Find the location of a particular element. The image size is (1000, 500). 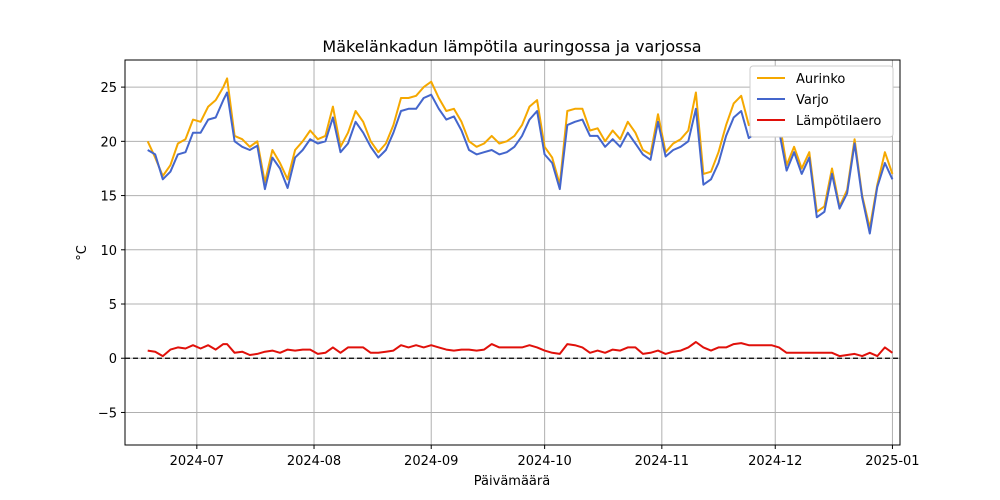

y-tick-label: 10 is located at coordinates (108, 251).